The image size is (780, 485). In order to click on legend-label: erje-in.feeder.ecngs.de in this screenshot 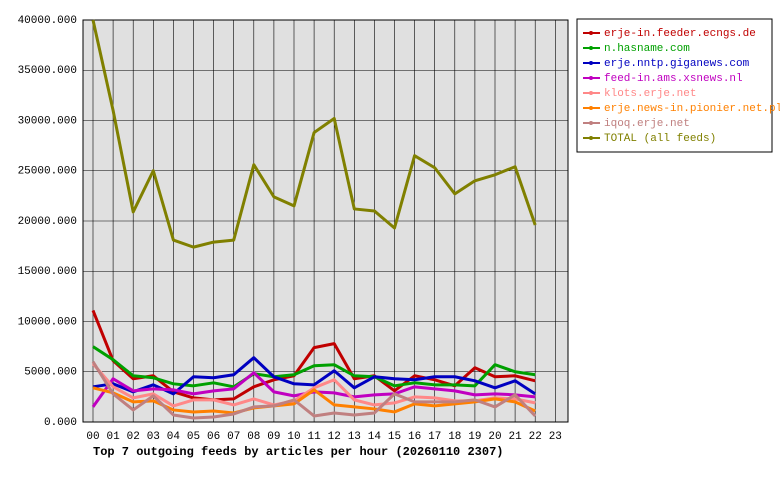, I will do `click(680, 34)`.